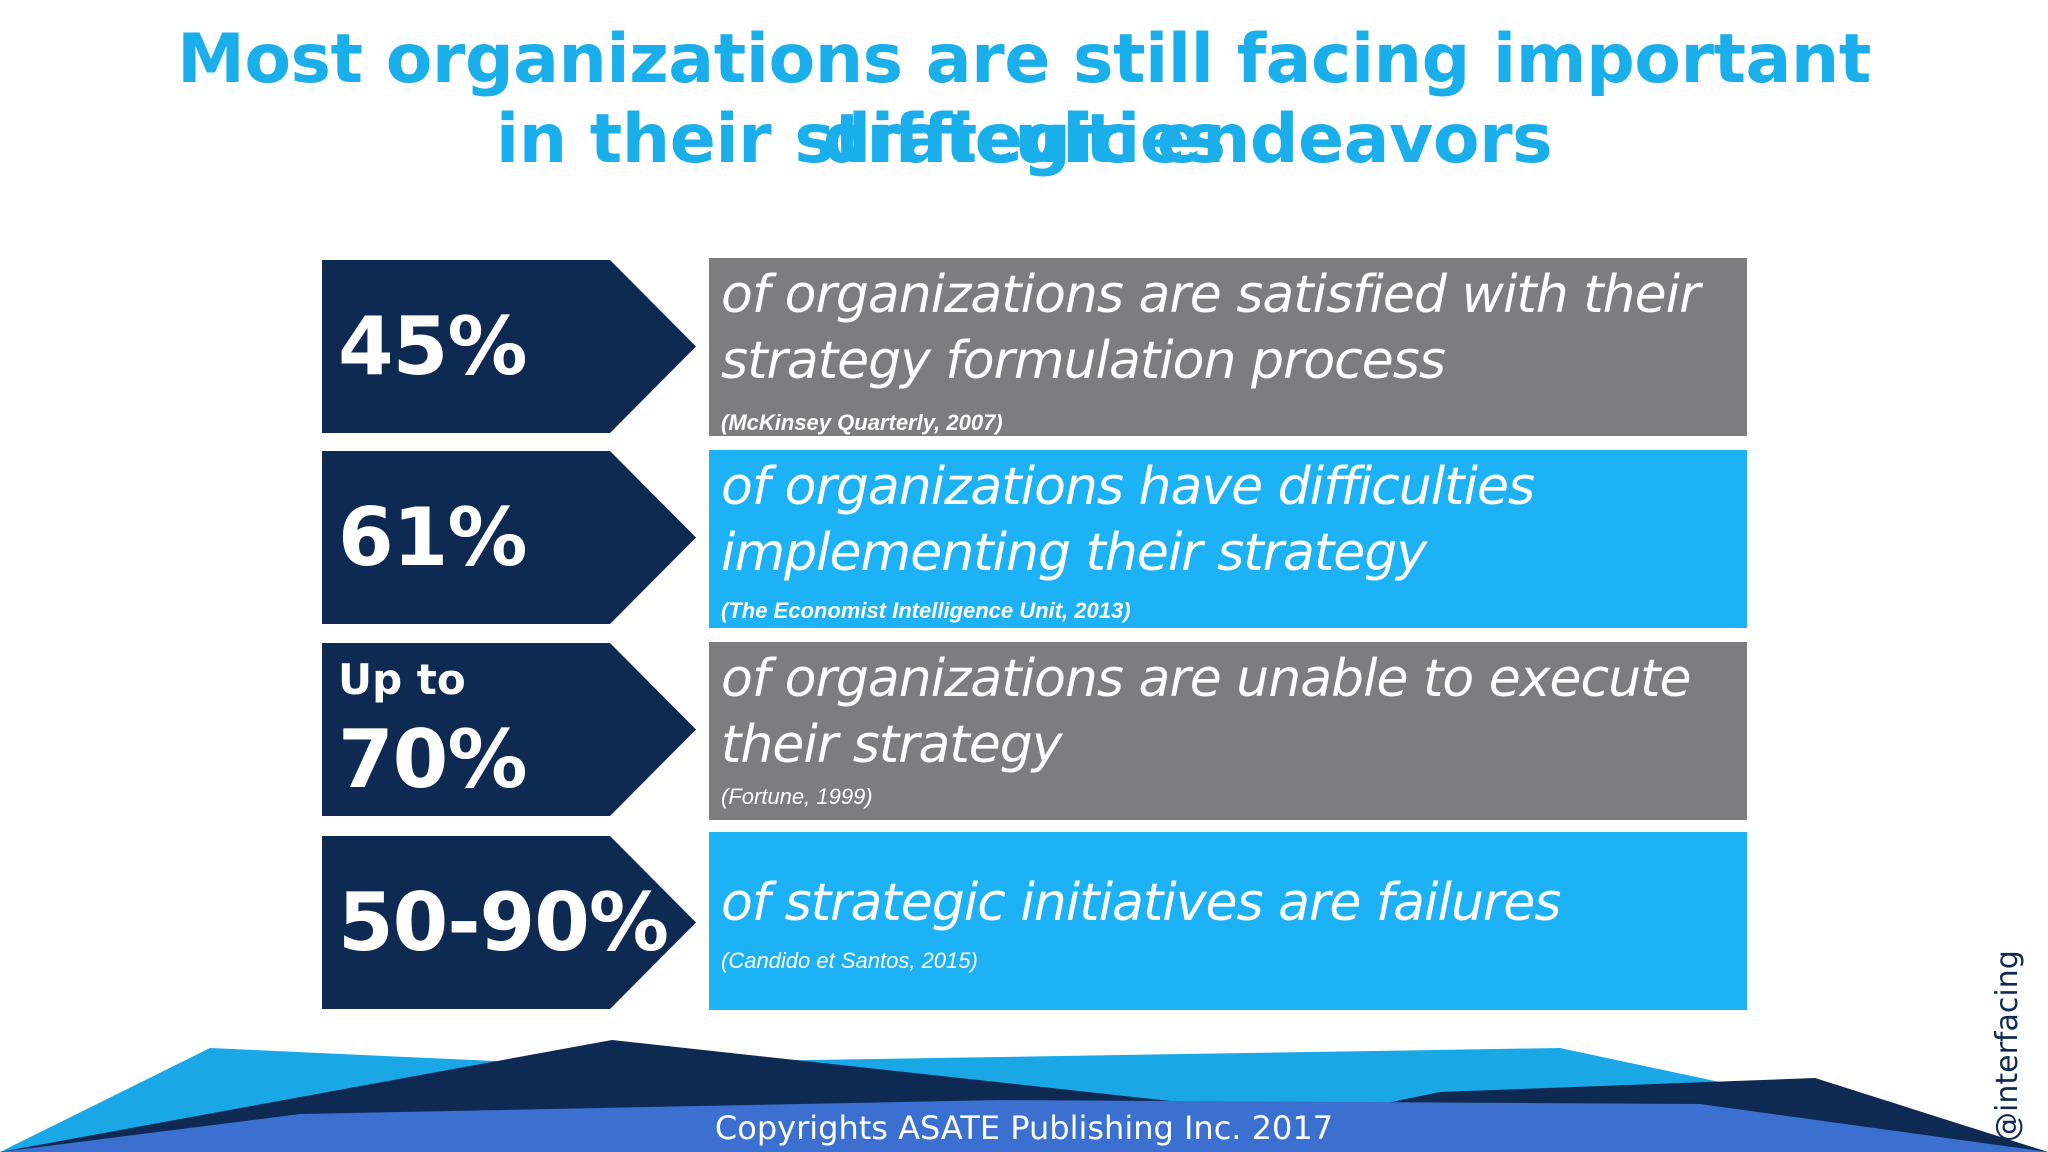 The width and height of the screenshot is (2048, 1152). Describe the element at coordinates (432, 346) in the screenshot. I see `stat-value-1: 45%` at that location.